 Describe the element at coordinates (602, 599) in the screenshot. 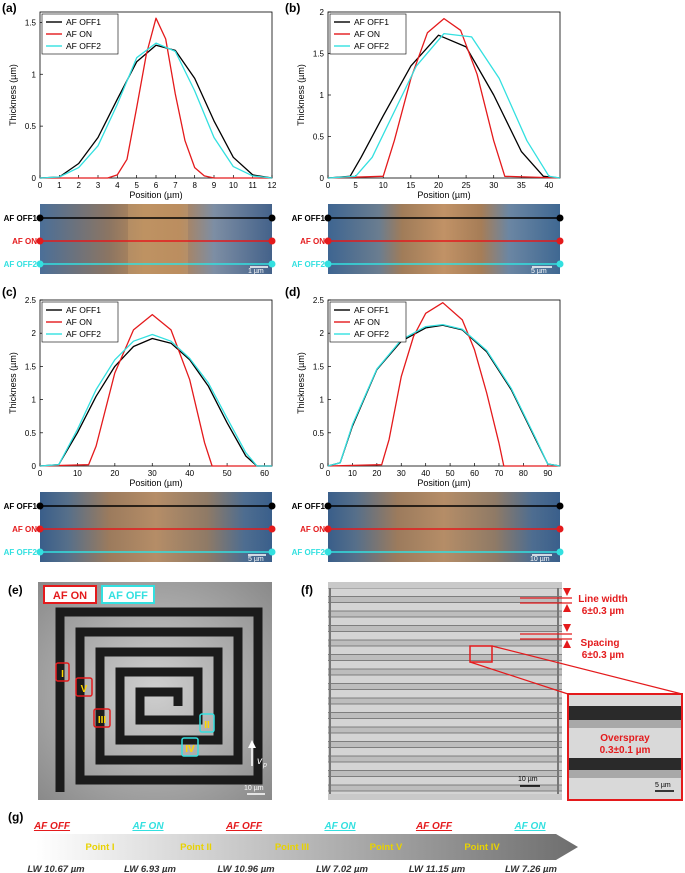

I see `line-width-title: Line width` at that location.